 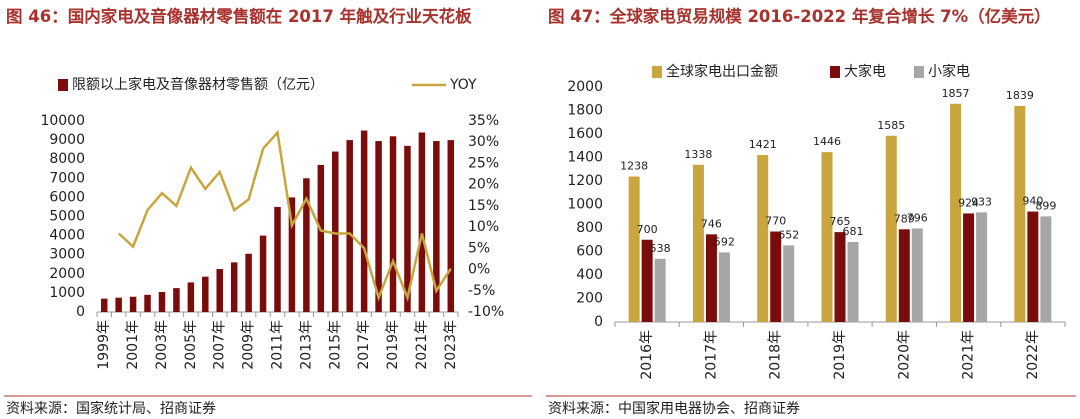 What do you see at coordinates (481, 291) in the screenshot?
I see `y2-tick-label: -5%` at bounding box center [481, 291].